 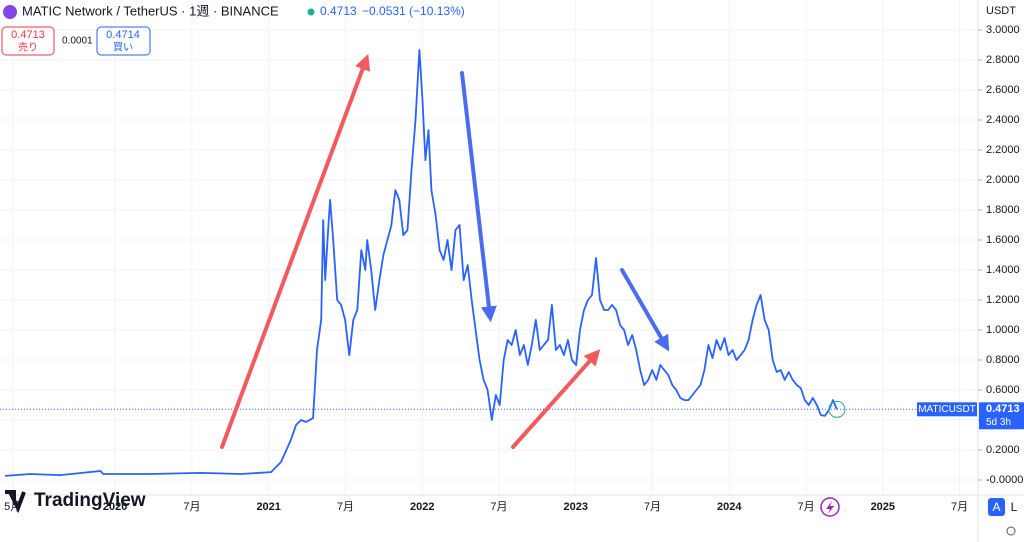 I want to click on x-tick-label: 2024, so click(x=729, y=507).